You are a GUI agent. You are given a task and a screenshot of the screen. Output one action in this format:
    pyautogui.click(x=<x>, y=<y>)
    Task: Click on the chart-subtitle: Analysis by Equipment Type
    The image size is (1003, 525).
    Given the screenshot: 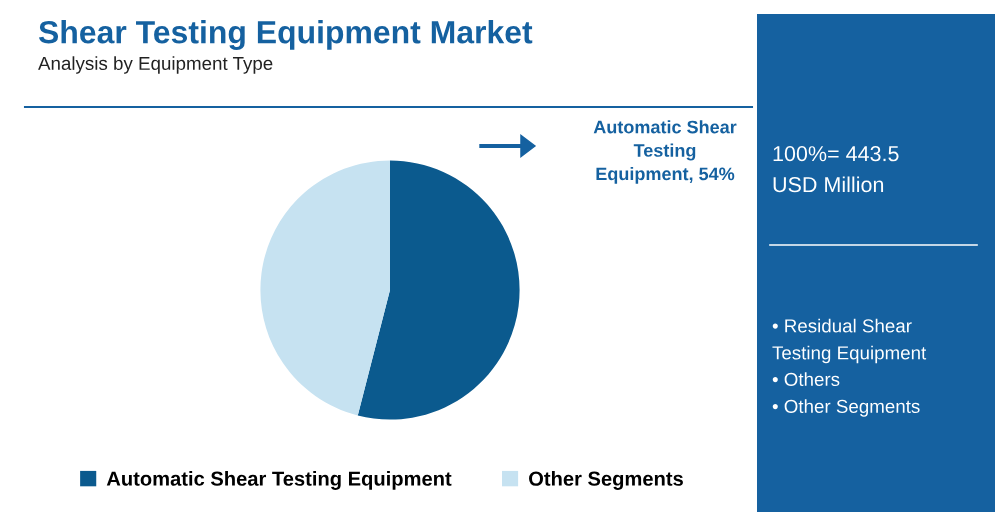 What is the action you would take?
    pyautogui.click(x=155, y=65)
    